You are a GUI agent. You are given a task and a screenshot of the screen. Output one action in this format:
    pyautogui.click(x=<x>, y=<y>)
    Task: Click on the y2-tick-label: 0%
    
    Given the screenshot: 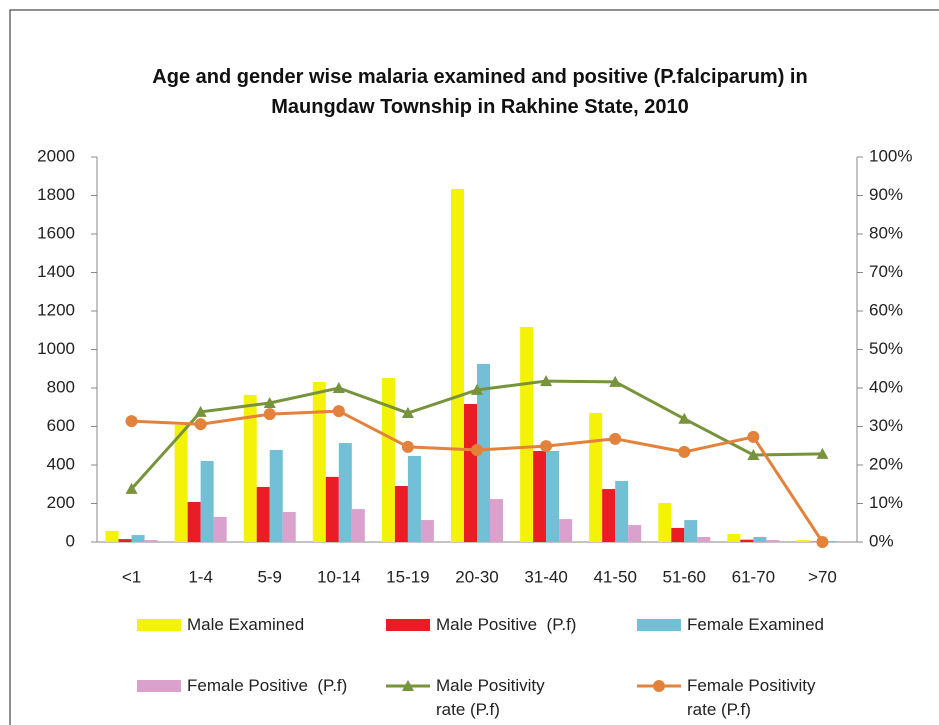 What is the action you would take?
    pyautogui.click(x=881, y=540)
    